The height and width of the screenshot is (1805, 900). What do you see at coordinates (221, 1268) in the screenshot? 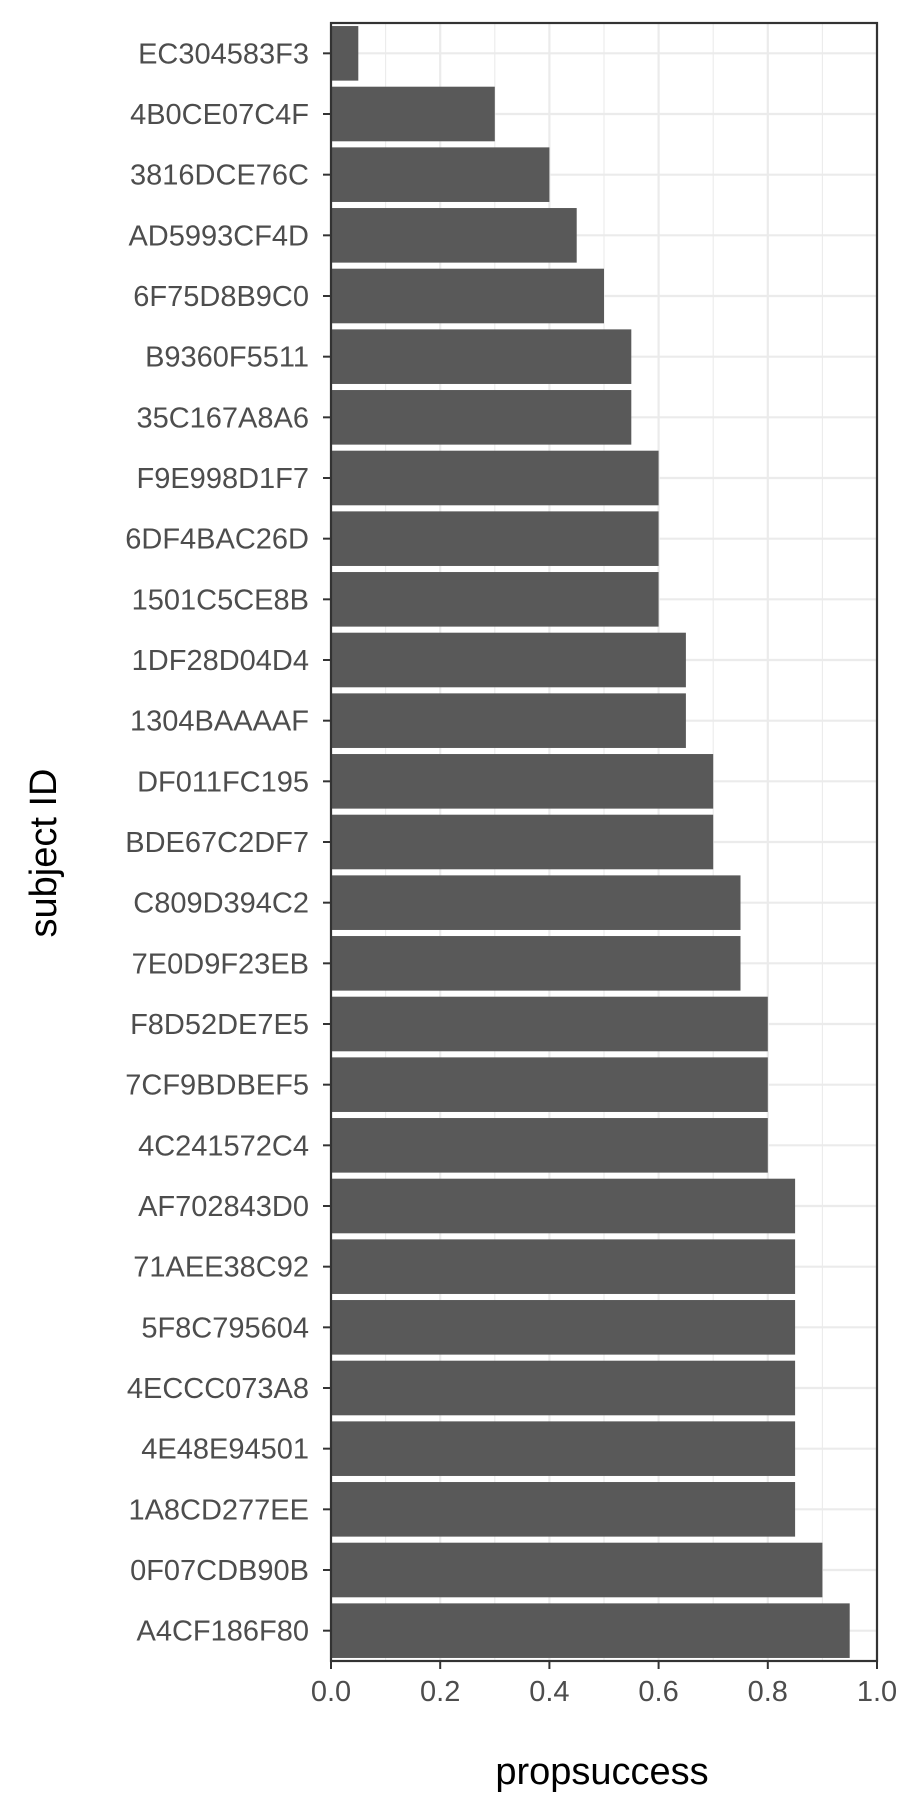
I see `y-tick-label: 71AEE38C92` at bounding box center [221, 1268].